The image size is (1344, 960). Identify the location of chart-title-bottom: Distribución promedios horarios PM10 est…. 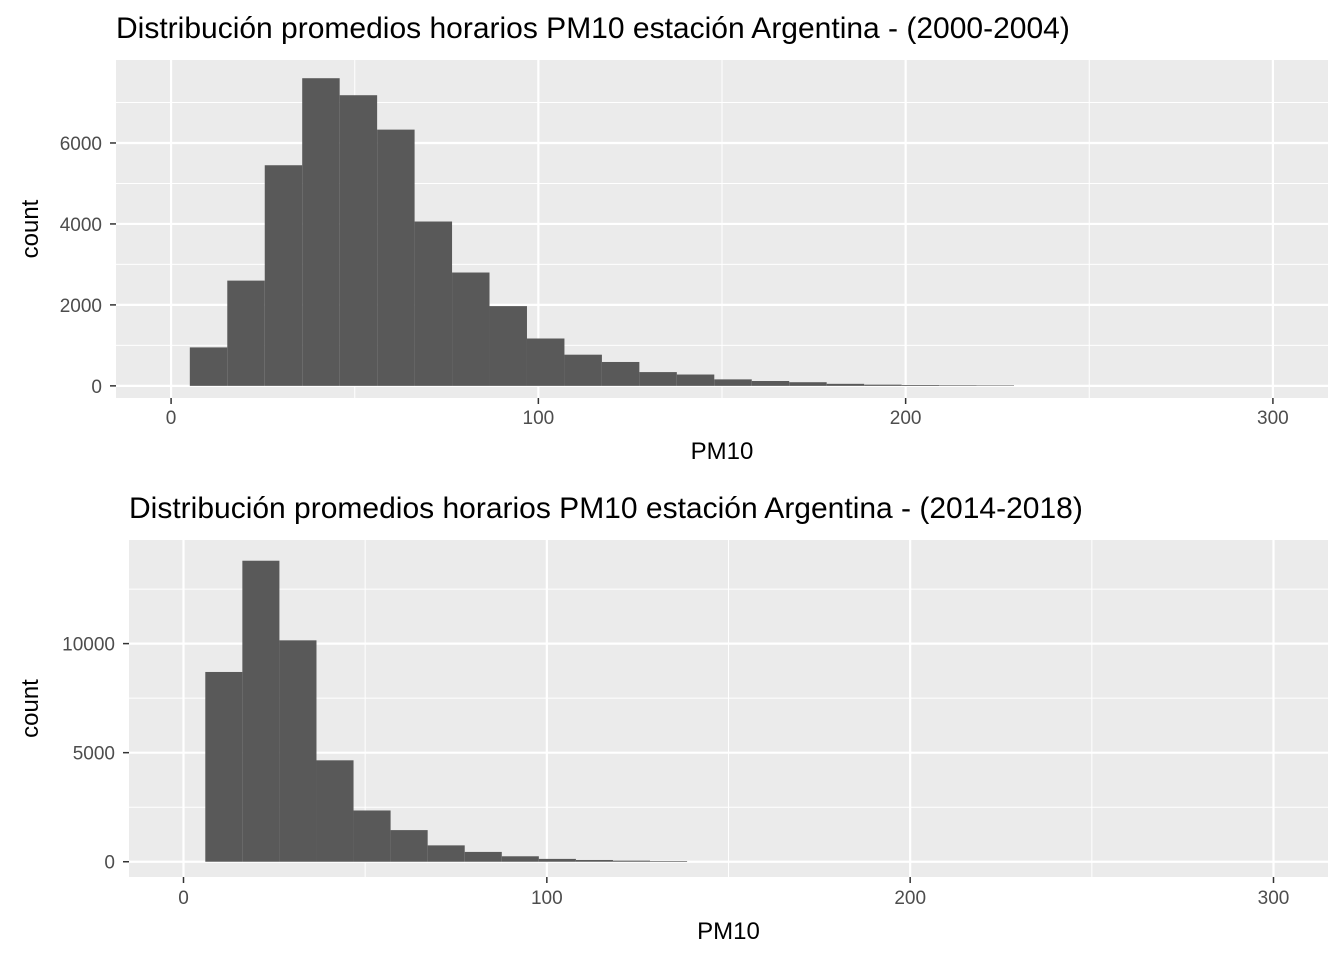
(606, 508).